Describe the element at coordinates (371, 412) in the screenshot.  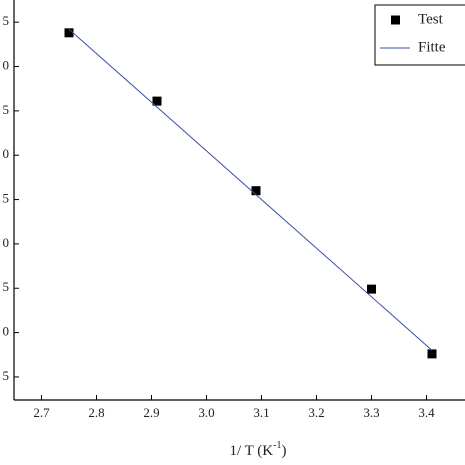
I see `x-tick-label: 3.3` at that location.